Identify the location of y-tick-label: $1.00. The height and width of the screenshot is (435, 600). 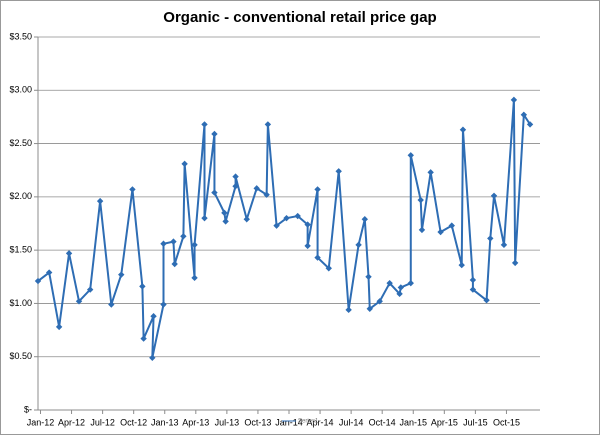
(20, 303).